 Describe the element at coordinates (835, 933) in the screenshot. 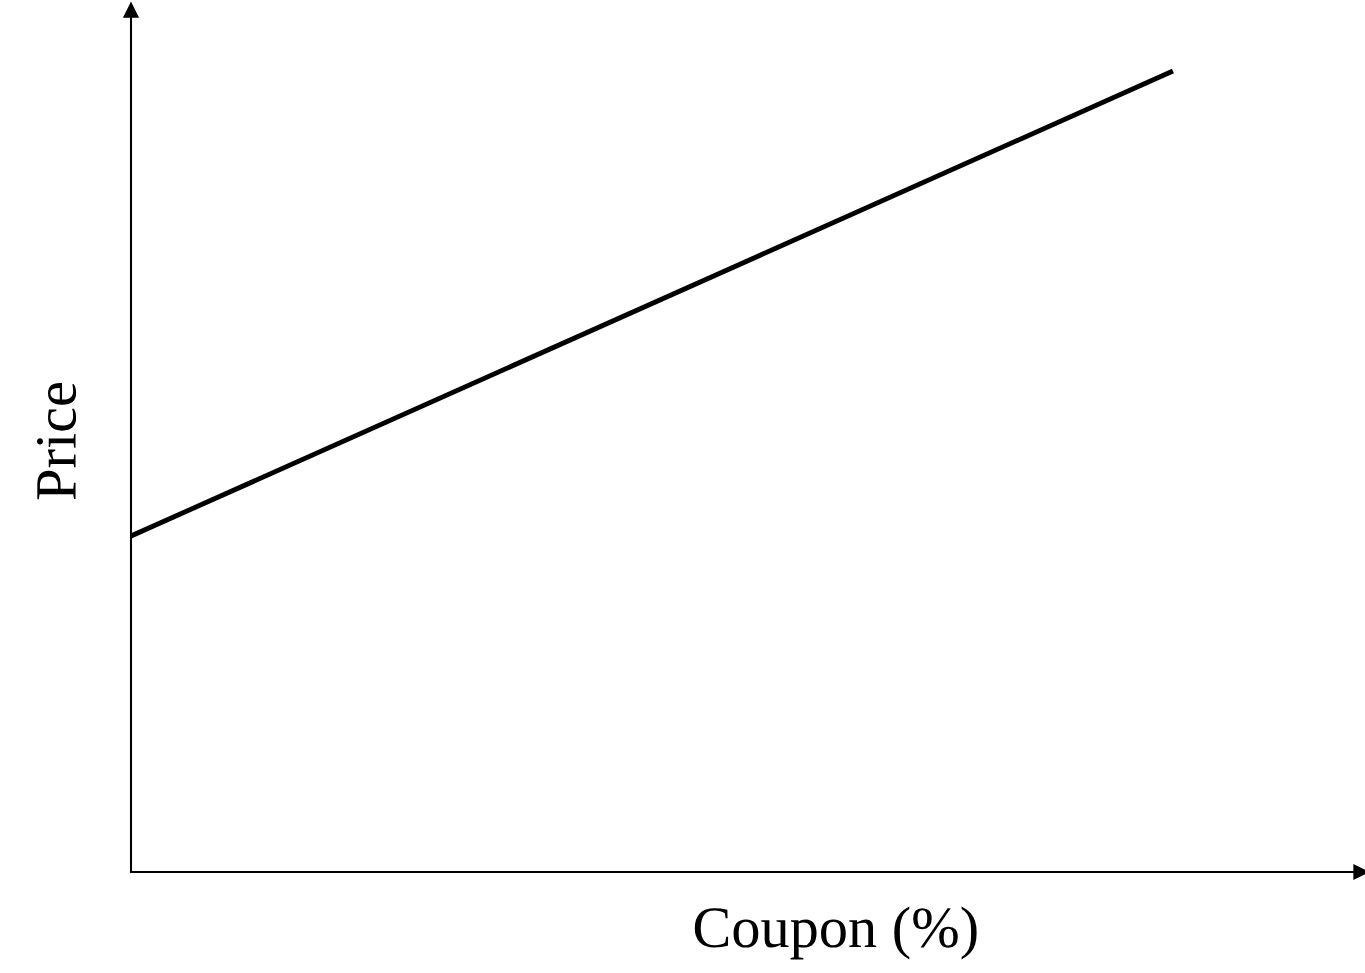

I see `x-axis-title: Coupon (%)` at that location.